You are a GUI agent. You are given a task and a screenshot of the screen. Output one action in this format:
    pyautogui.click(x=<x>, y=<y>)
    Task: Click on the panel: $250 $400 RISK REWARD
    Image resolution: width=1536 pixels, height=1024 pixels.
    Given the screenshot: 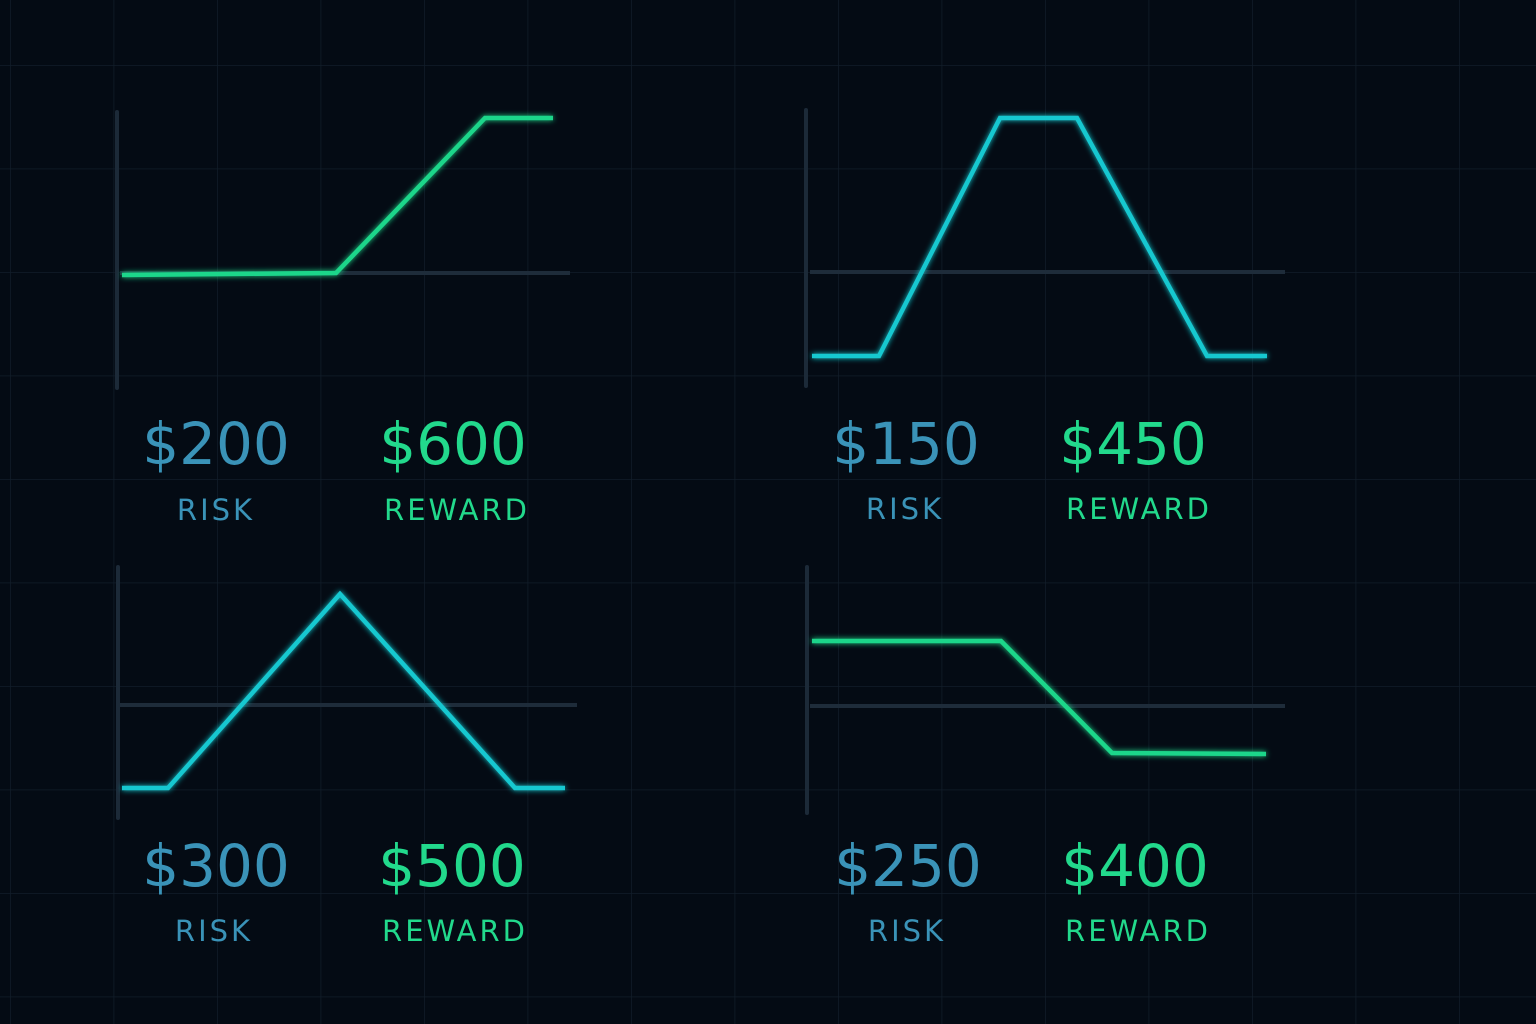 What is the action you would take?
    pyautogui.click(x=1045, y=756)
    